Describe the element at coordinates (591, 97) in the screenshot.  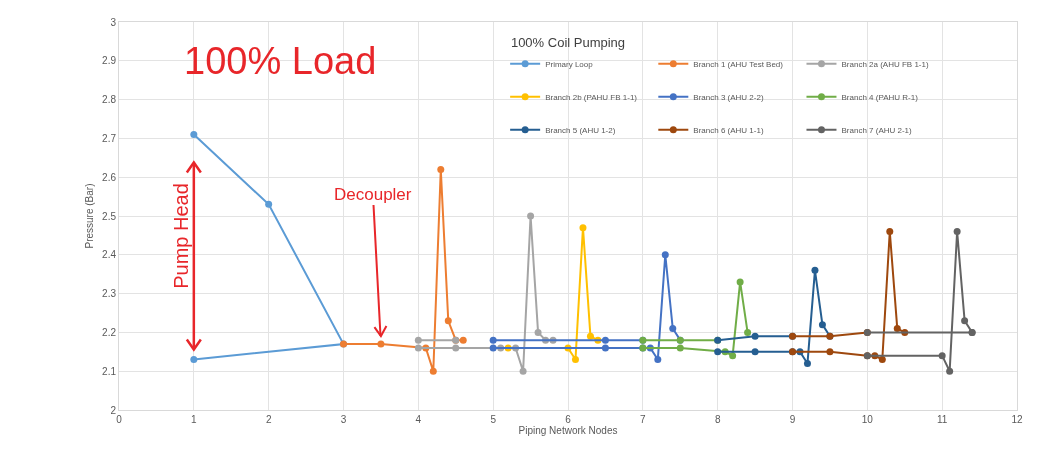
I see `legend-label: Branch 2b (PAHU FB 1-1)` at that location.